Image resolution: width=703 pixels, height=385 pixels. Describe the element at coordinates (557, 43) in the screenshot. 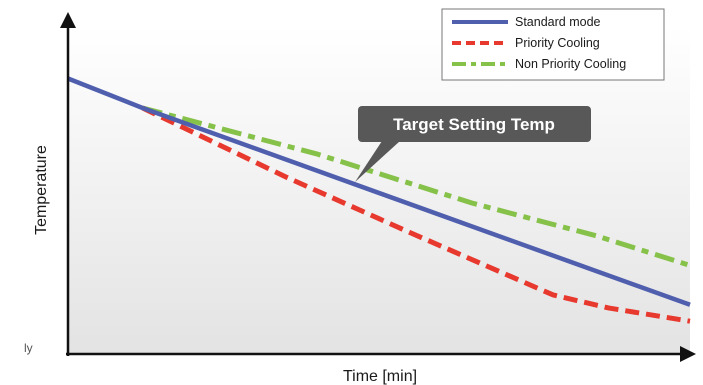

I see `legend-label: Priority Cooling` at that location.